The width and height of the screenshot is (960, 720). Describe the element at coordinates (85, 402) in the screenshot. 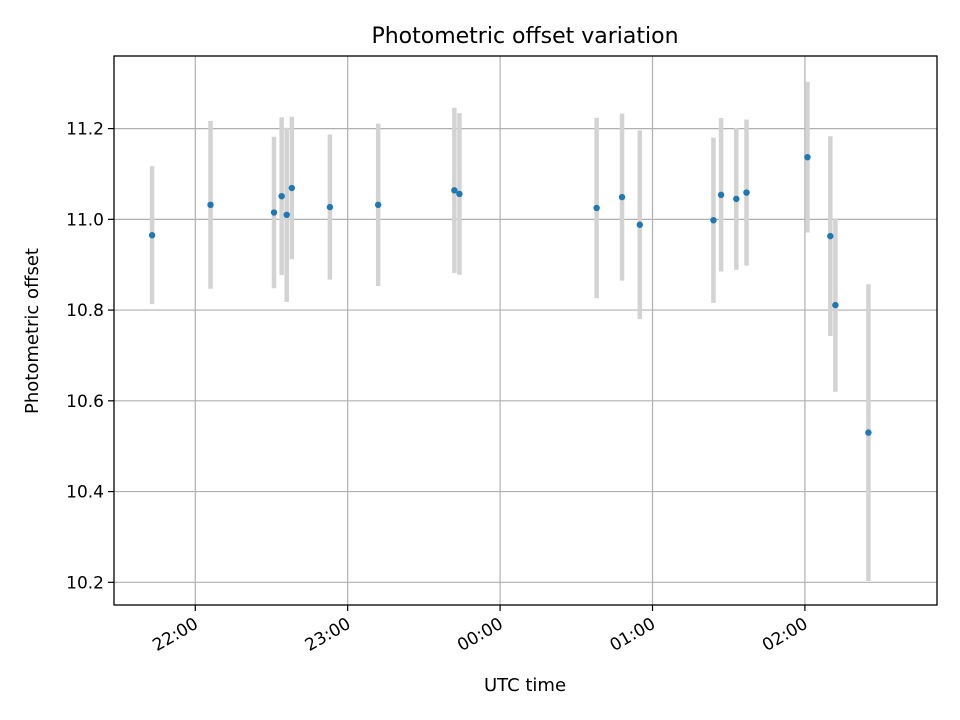

I see `y-tick-label: 10.6` at that location.